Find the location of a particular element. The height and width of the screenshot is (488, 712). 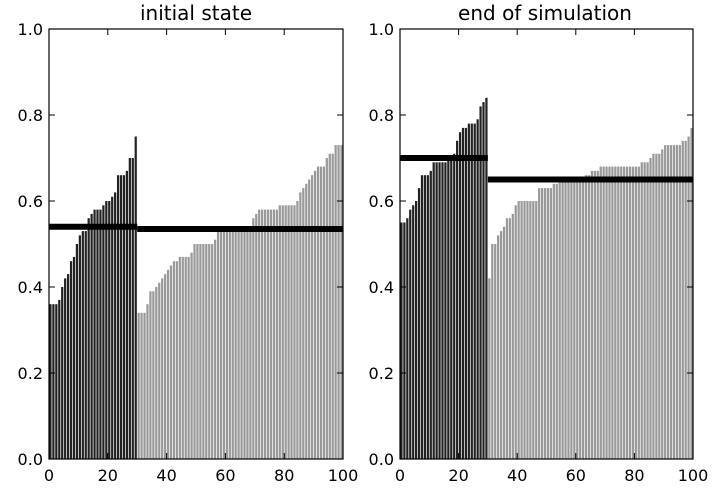

y-tick-label: 0.8 is located at coordinates (30, 115).